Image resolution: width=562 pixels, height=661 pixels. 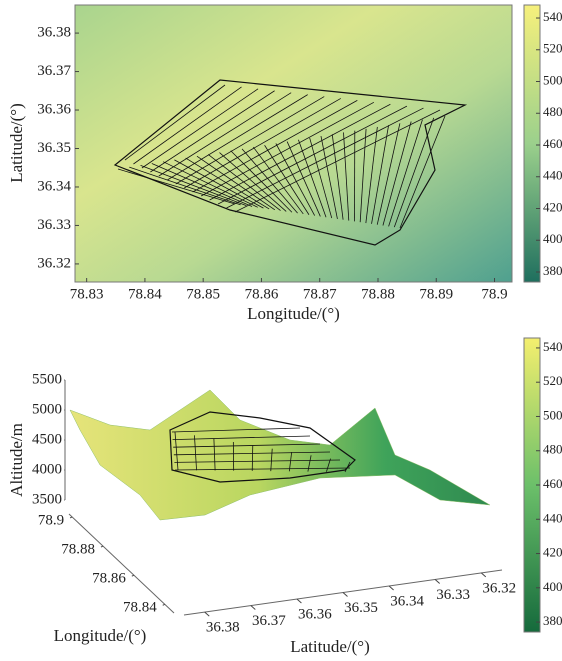 I want to click on x-tick-label: 78.88, so click(x=378, y=294).